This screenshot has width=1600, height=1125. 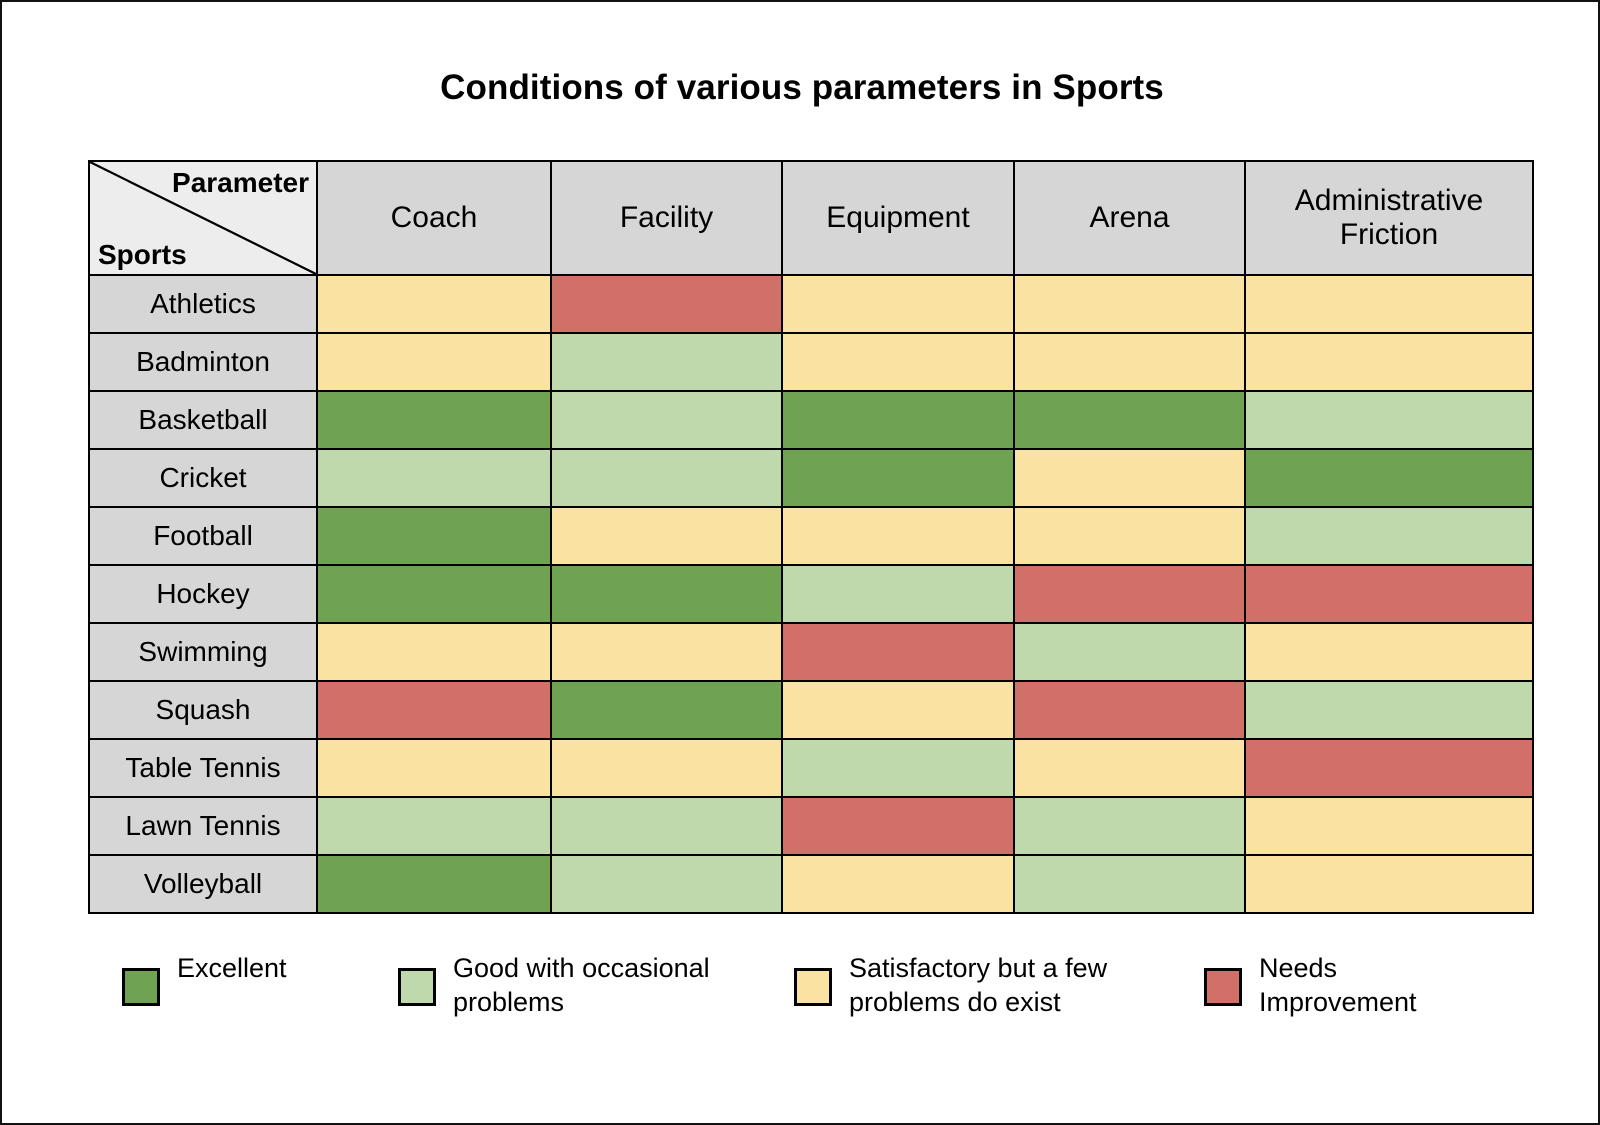 I want to click on cell-hockey-coach, so click(x=434, y=594).